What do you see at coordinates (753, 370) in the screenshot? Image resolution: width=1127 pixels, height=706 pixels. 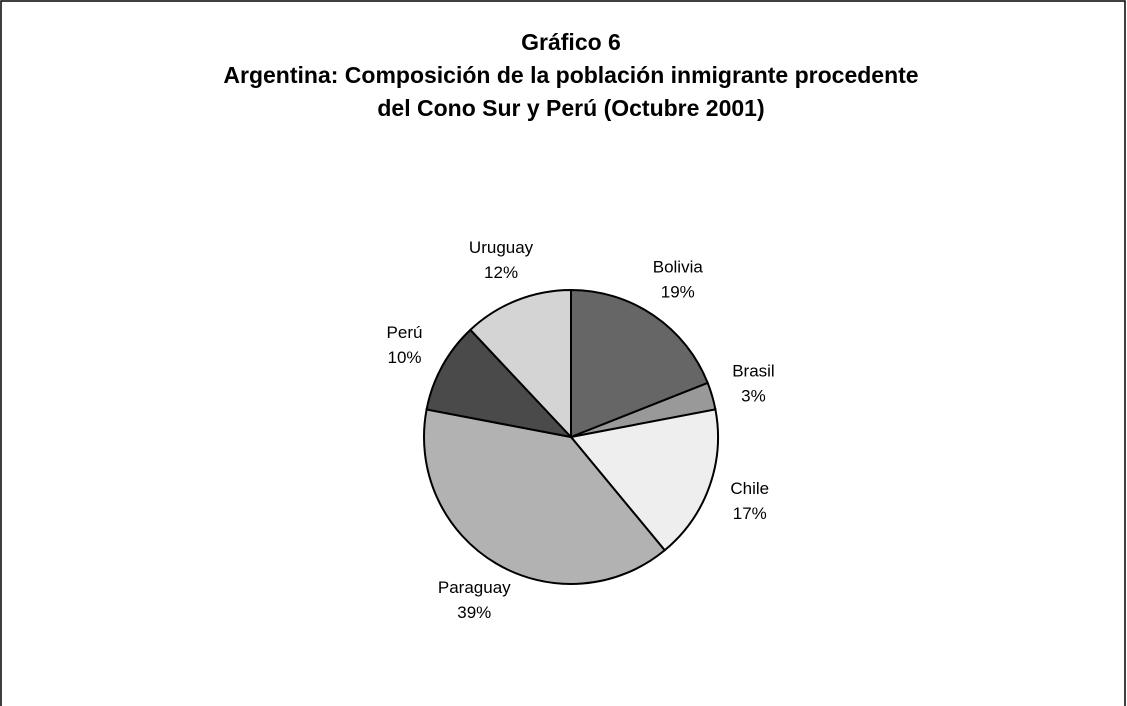 I see `slice-label: Brasil` at bounding box center [753, 370].